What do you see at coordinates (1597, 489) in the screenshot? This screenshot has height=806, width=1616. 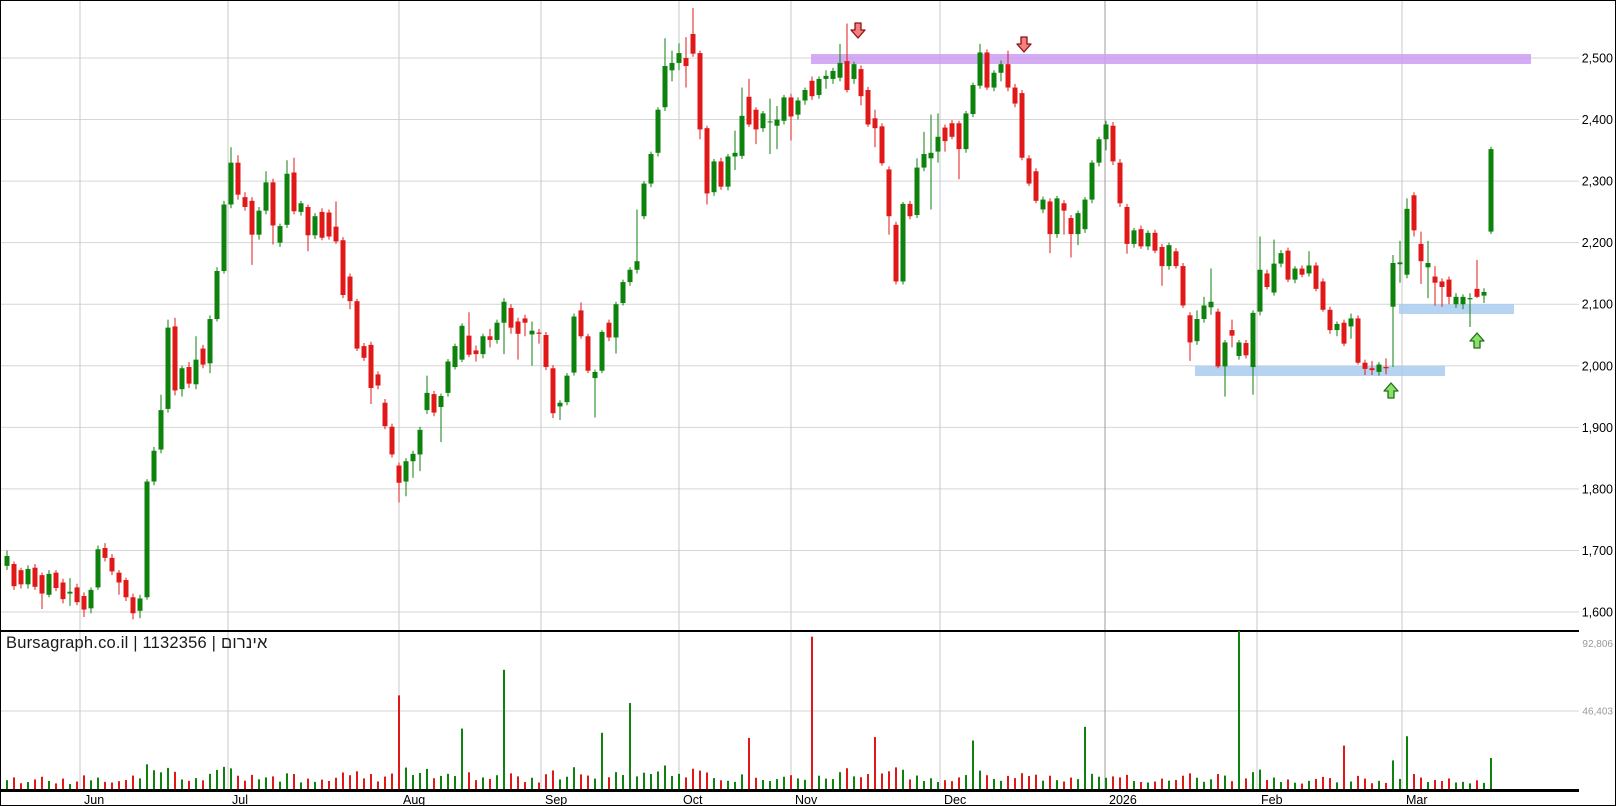 I see `price-axis-label: 1,800` at bounding box center [1597, 489].